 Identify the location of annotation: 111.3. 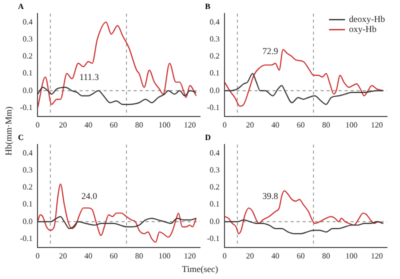
(89, 77).